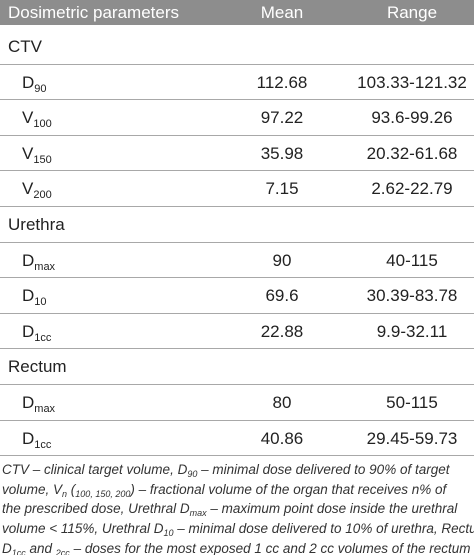  What do you see at coordinates (237, 118) in the screenshot?
I see `table-row: V100 97.22 93.6-99.26` at bounding box center [237, 118].